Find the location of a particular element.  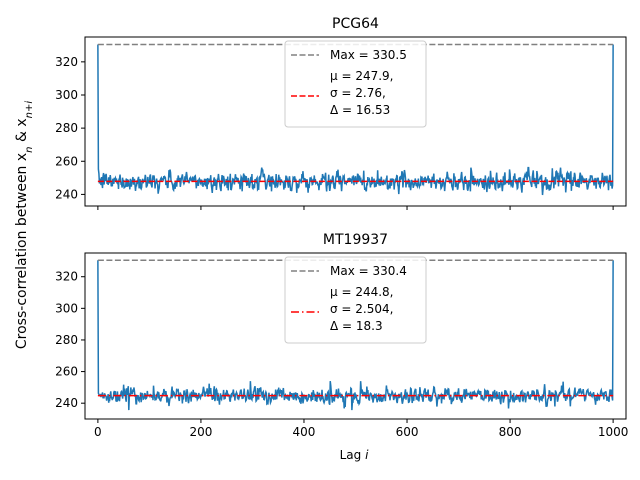

x-tick-label: 400 is located at coordinates (304, 432).